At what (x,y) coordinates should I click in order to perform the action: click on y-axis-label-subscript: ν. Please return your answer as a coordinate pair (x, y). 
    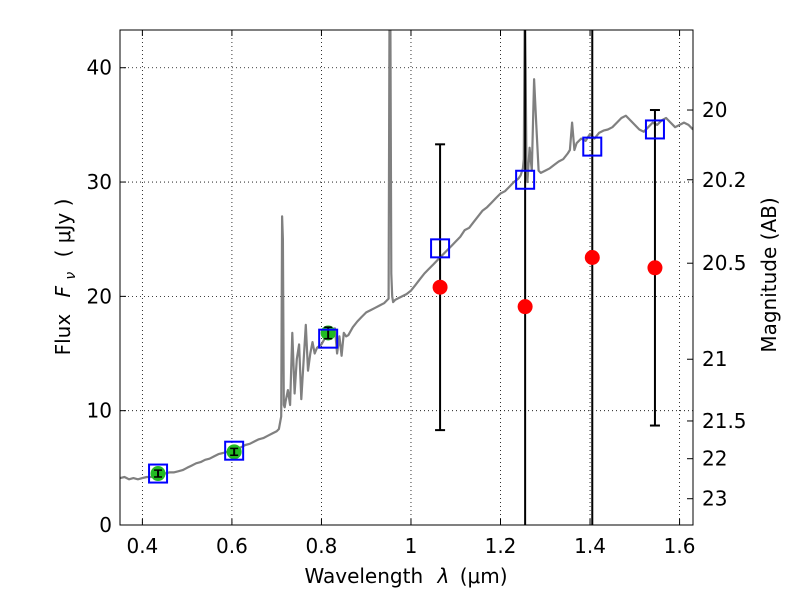
    Looking at the image, I should click on (71, 276).